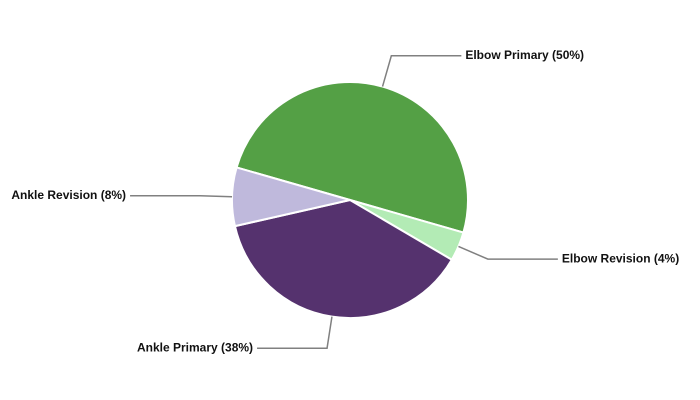 The image size is (700, 400). What do you see at coordinates (68, 195) in the screenshot?
I see `data-label: Ankle Revision (8%)` at bounding box center [68, 195].